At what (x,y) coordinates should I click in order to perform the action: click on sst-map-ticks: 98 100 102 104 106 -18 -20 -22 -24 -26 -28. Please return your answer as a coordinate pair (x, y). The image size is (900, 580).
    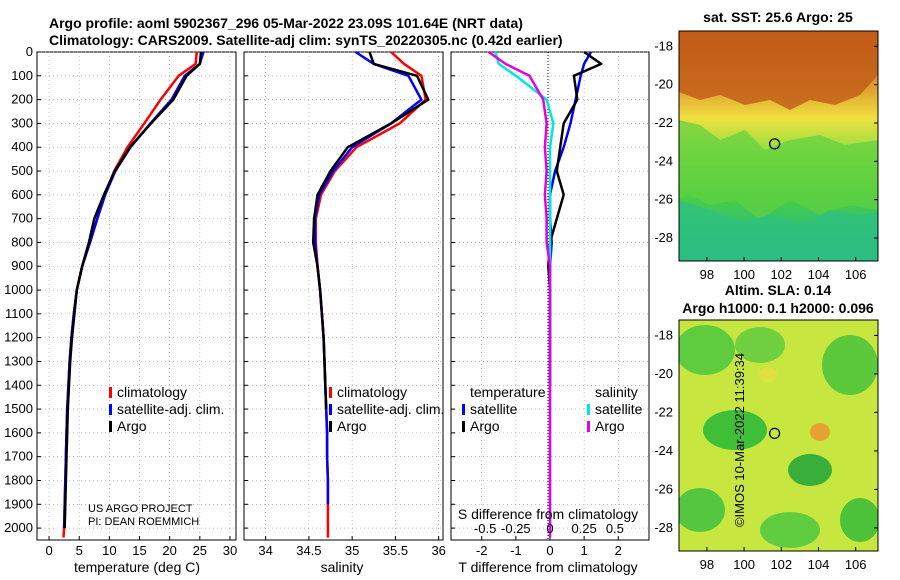
    Looking at the image, I should click on (766, 160).